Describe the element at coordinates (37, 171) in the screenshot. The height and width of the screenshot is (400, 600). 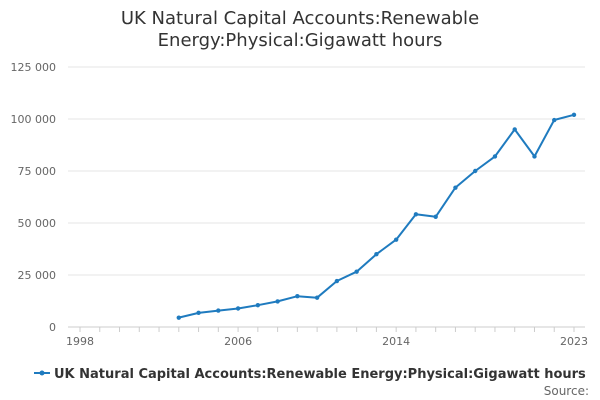
I see `y-tick-label: 75 000` at that location.